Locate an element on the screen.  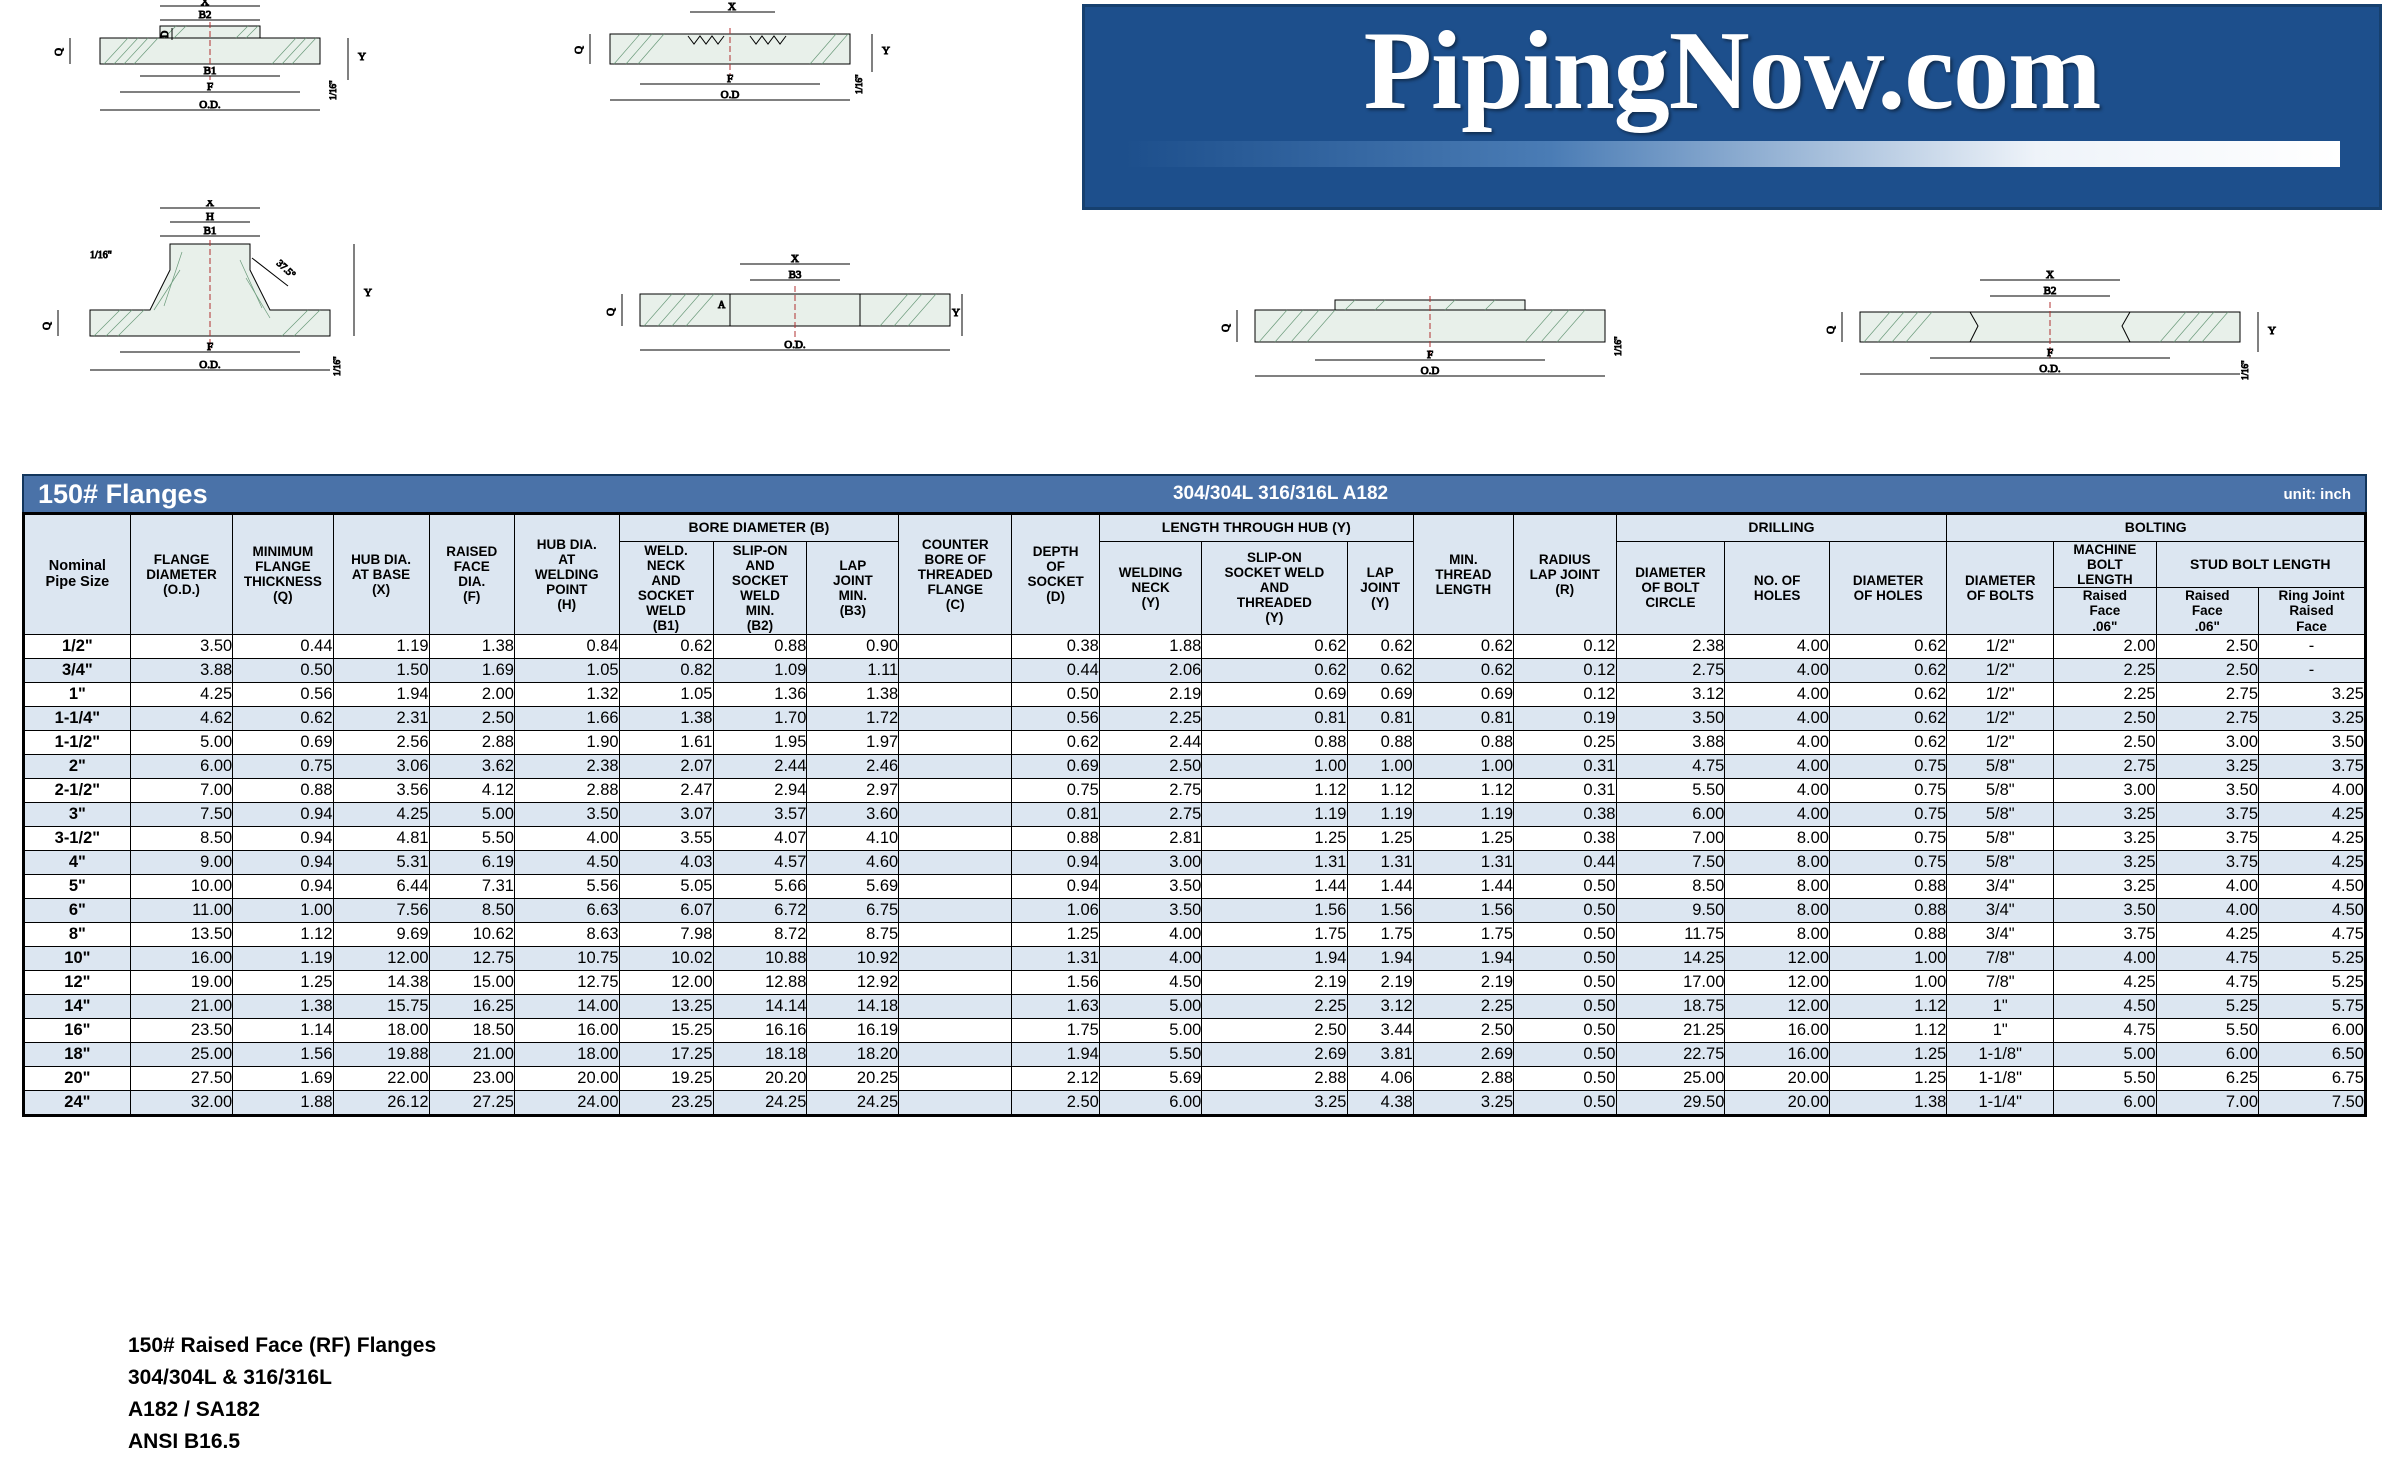
cell-f: 12.75 is located at coordinates (471, 958).